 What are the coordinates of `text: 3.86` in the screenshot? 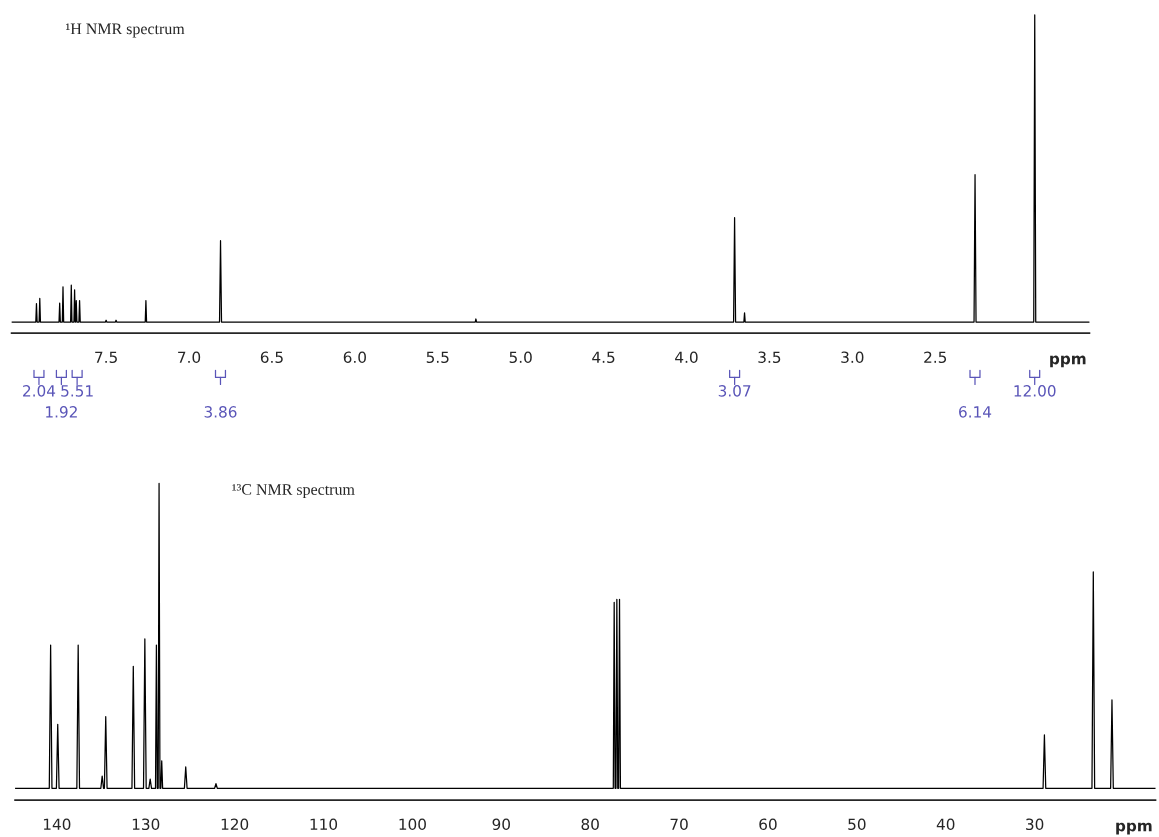 It's located at (220, 412).